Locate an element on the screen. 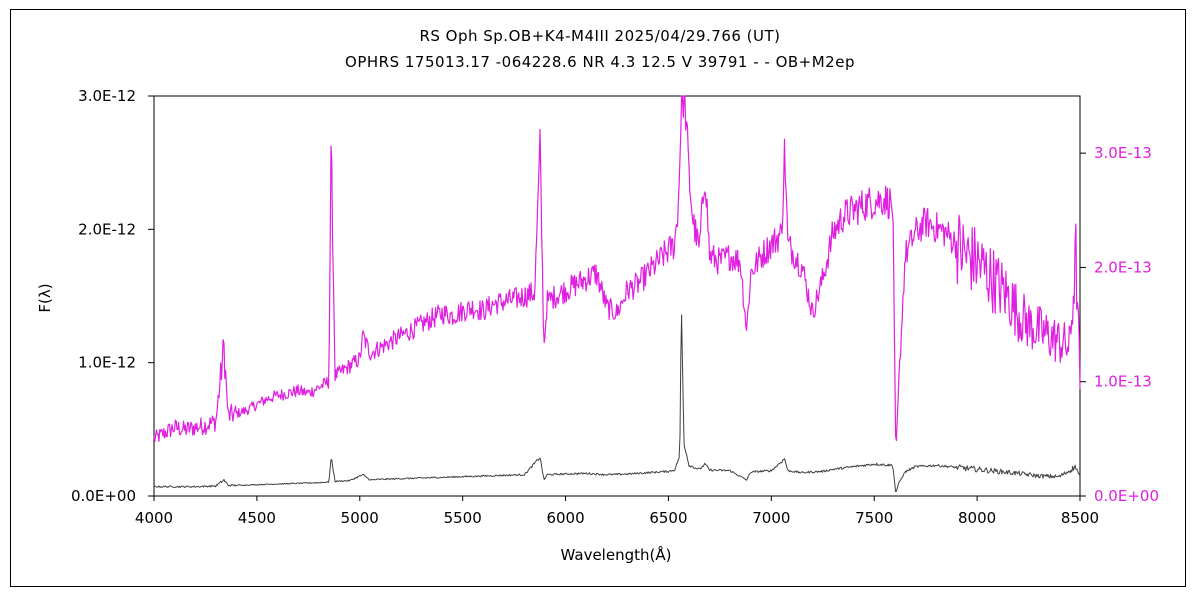 The image size is (1200, 600). y-right-tick-label: 3.0E-13 is located at coordinates (1123, 153).